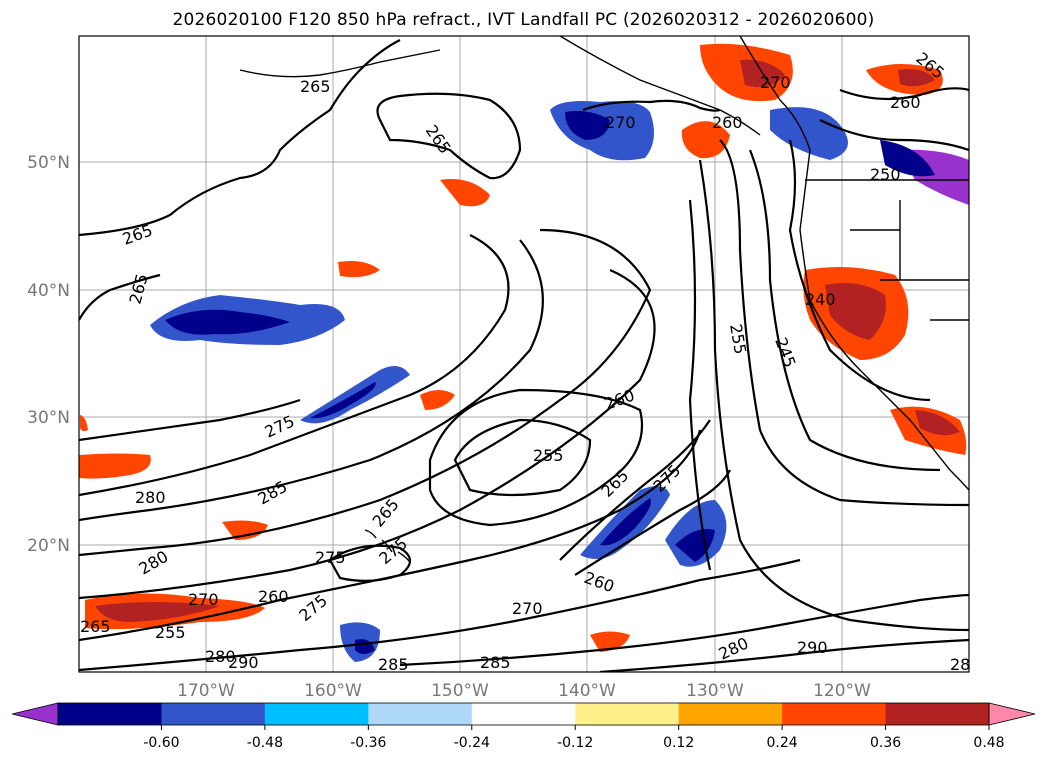 The image size is (1047, 765). I want to click on lat-label-50n: 50°N, so click(48, 163).